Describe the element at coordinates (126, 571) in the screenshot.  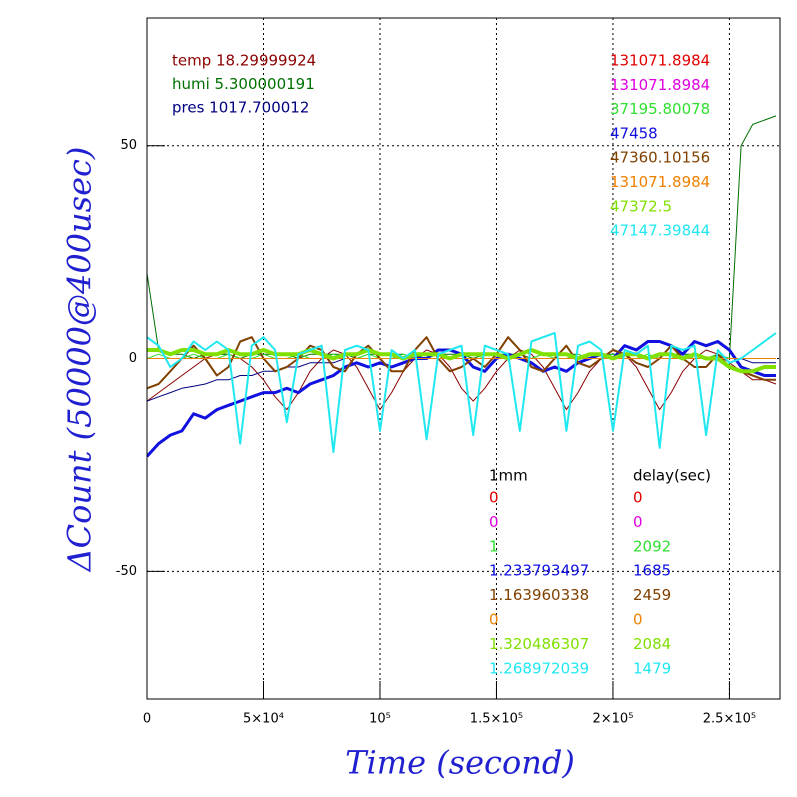
I see `y-tick-label: -50` at that location.